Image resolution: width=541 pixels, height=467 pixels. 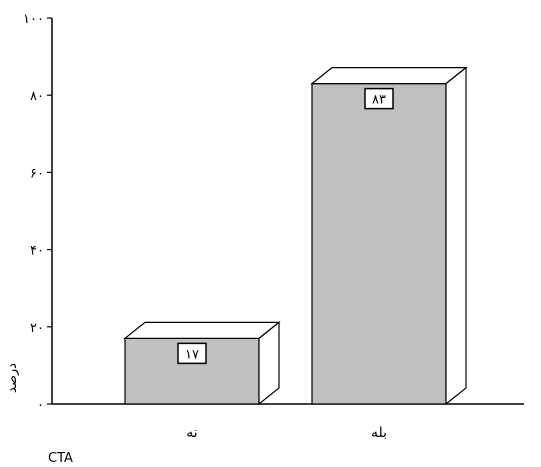 I want to click on data-label: ۱۷, so click(x=192, y=354).